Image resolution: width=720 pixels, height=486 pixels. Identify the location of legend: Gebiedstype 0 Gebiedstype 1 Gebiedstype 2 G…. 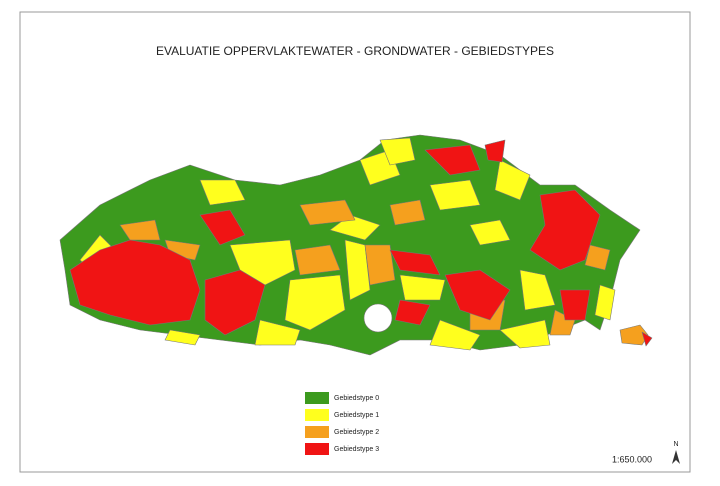
(342, 423).